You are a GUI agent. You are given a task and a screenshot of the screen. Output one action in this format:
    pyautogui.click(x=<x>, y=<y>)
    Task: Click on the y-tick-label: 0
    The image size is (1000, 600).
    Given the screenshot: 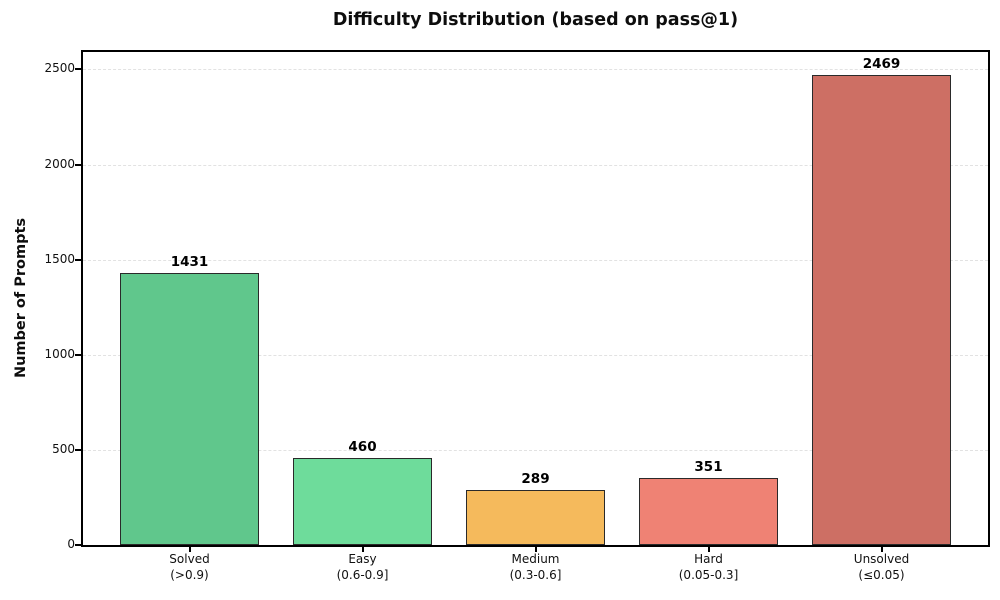 What is the action you would take?
    pyautogui.click(x=71, y=544)
    